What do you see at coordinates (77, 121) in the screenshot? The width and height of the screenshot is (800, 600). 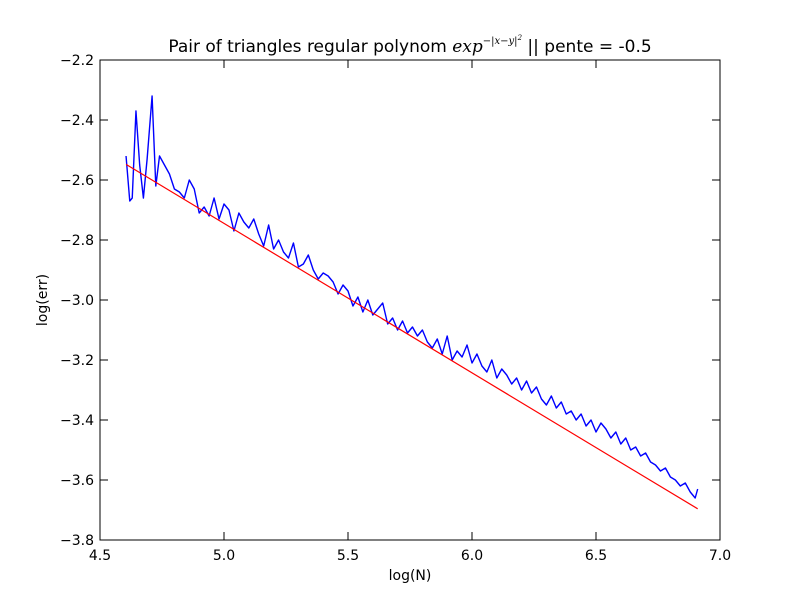 I see `y-tick-label: −2.4` at bounding box center [77, 121].